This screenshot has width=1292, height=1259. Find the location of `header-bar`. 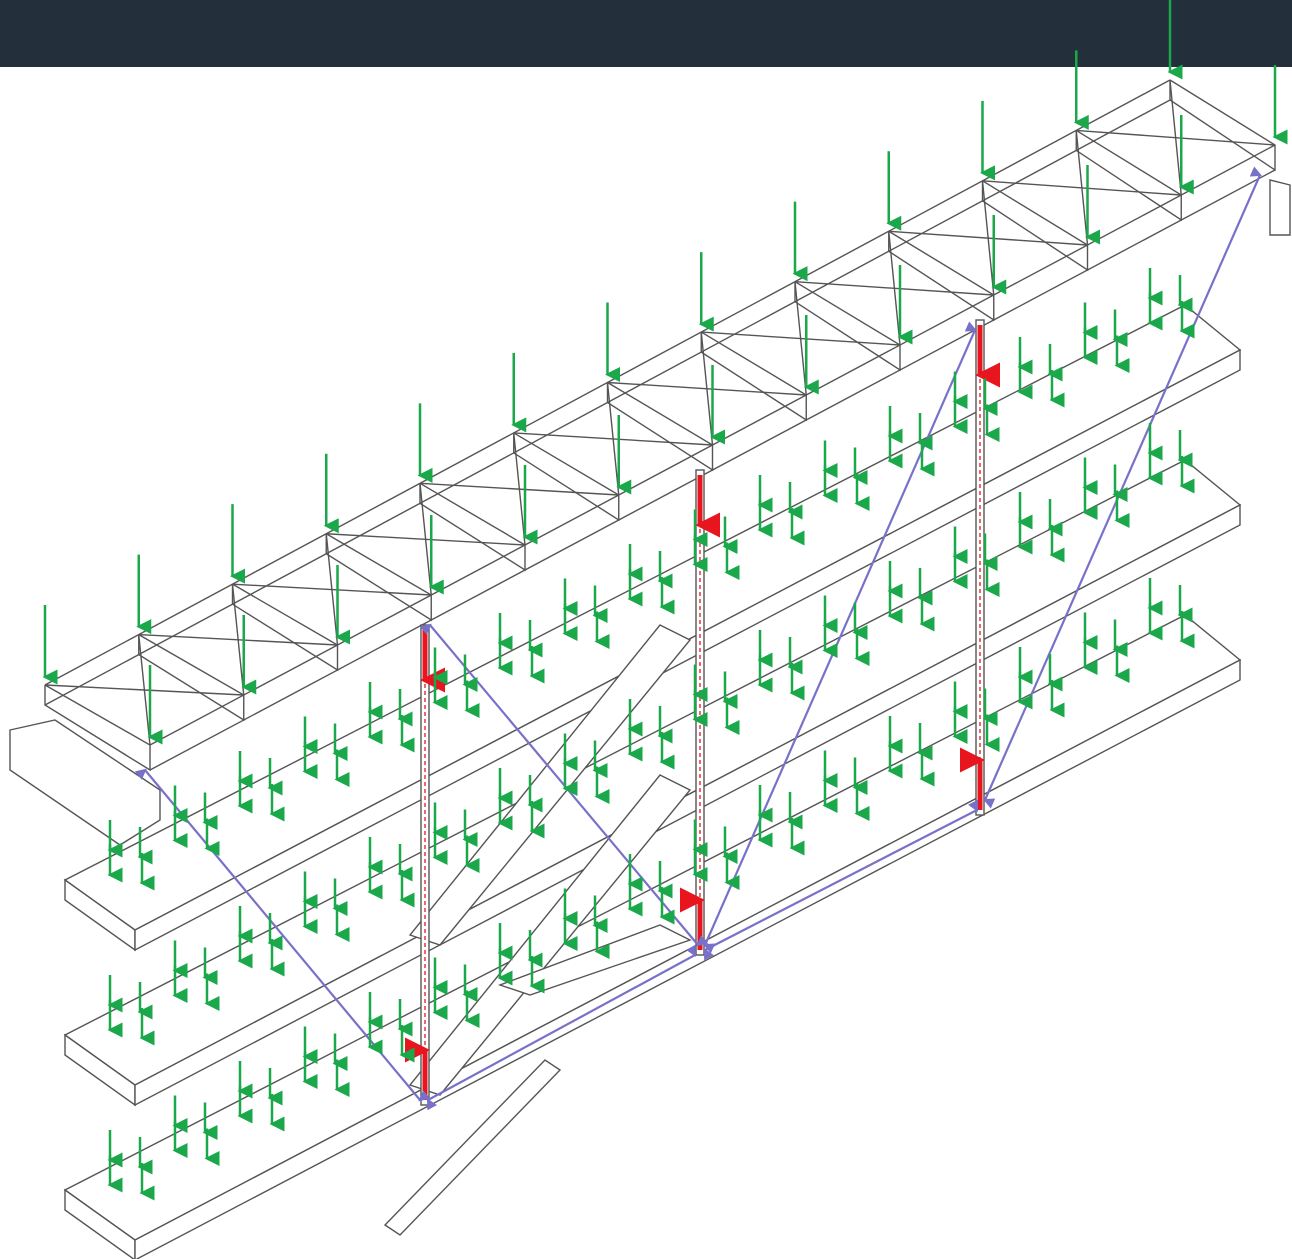

header-bar is located at coordinates (646, 33).